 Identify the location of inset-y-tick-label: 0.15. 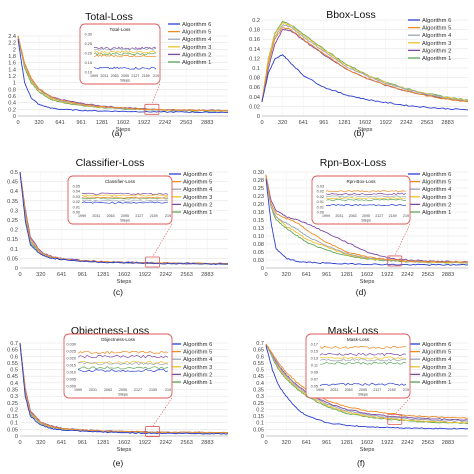
(88, 63).